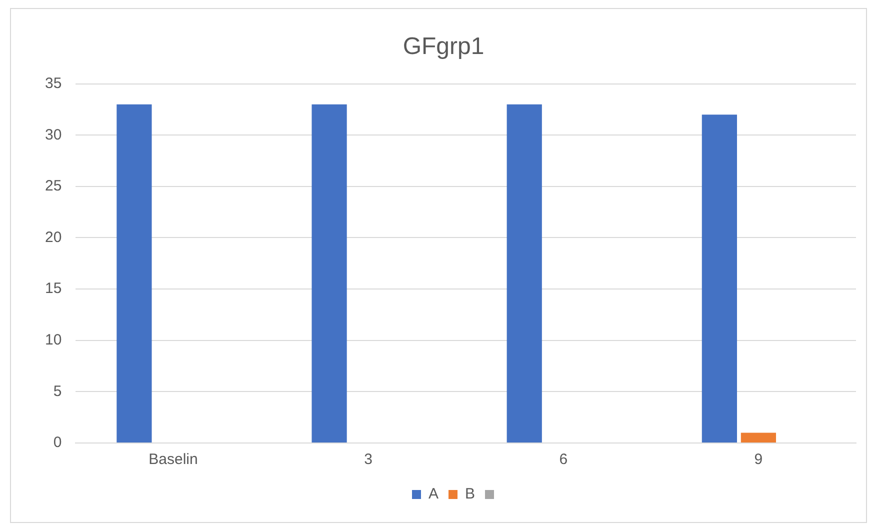 The width and height of the screenshot is (875, 529). What do you see at coordinates (173, 459) in the screenshot?
I see `x-tick-label: Baselin` at bounding box center [173, 459].